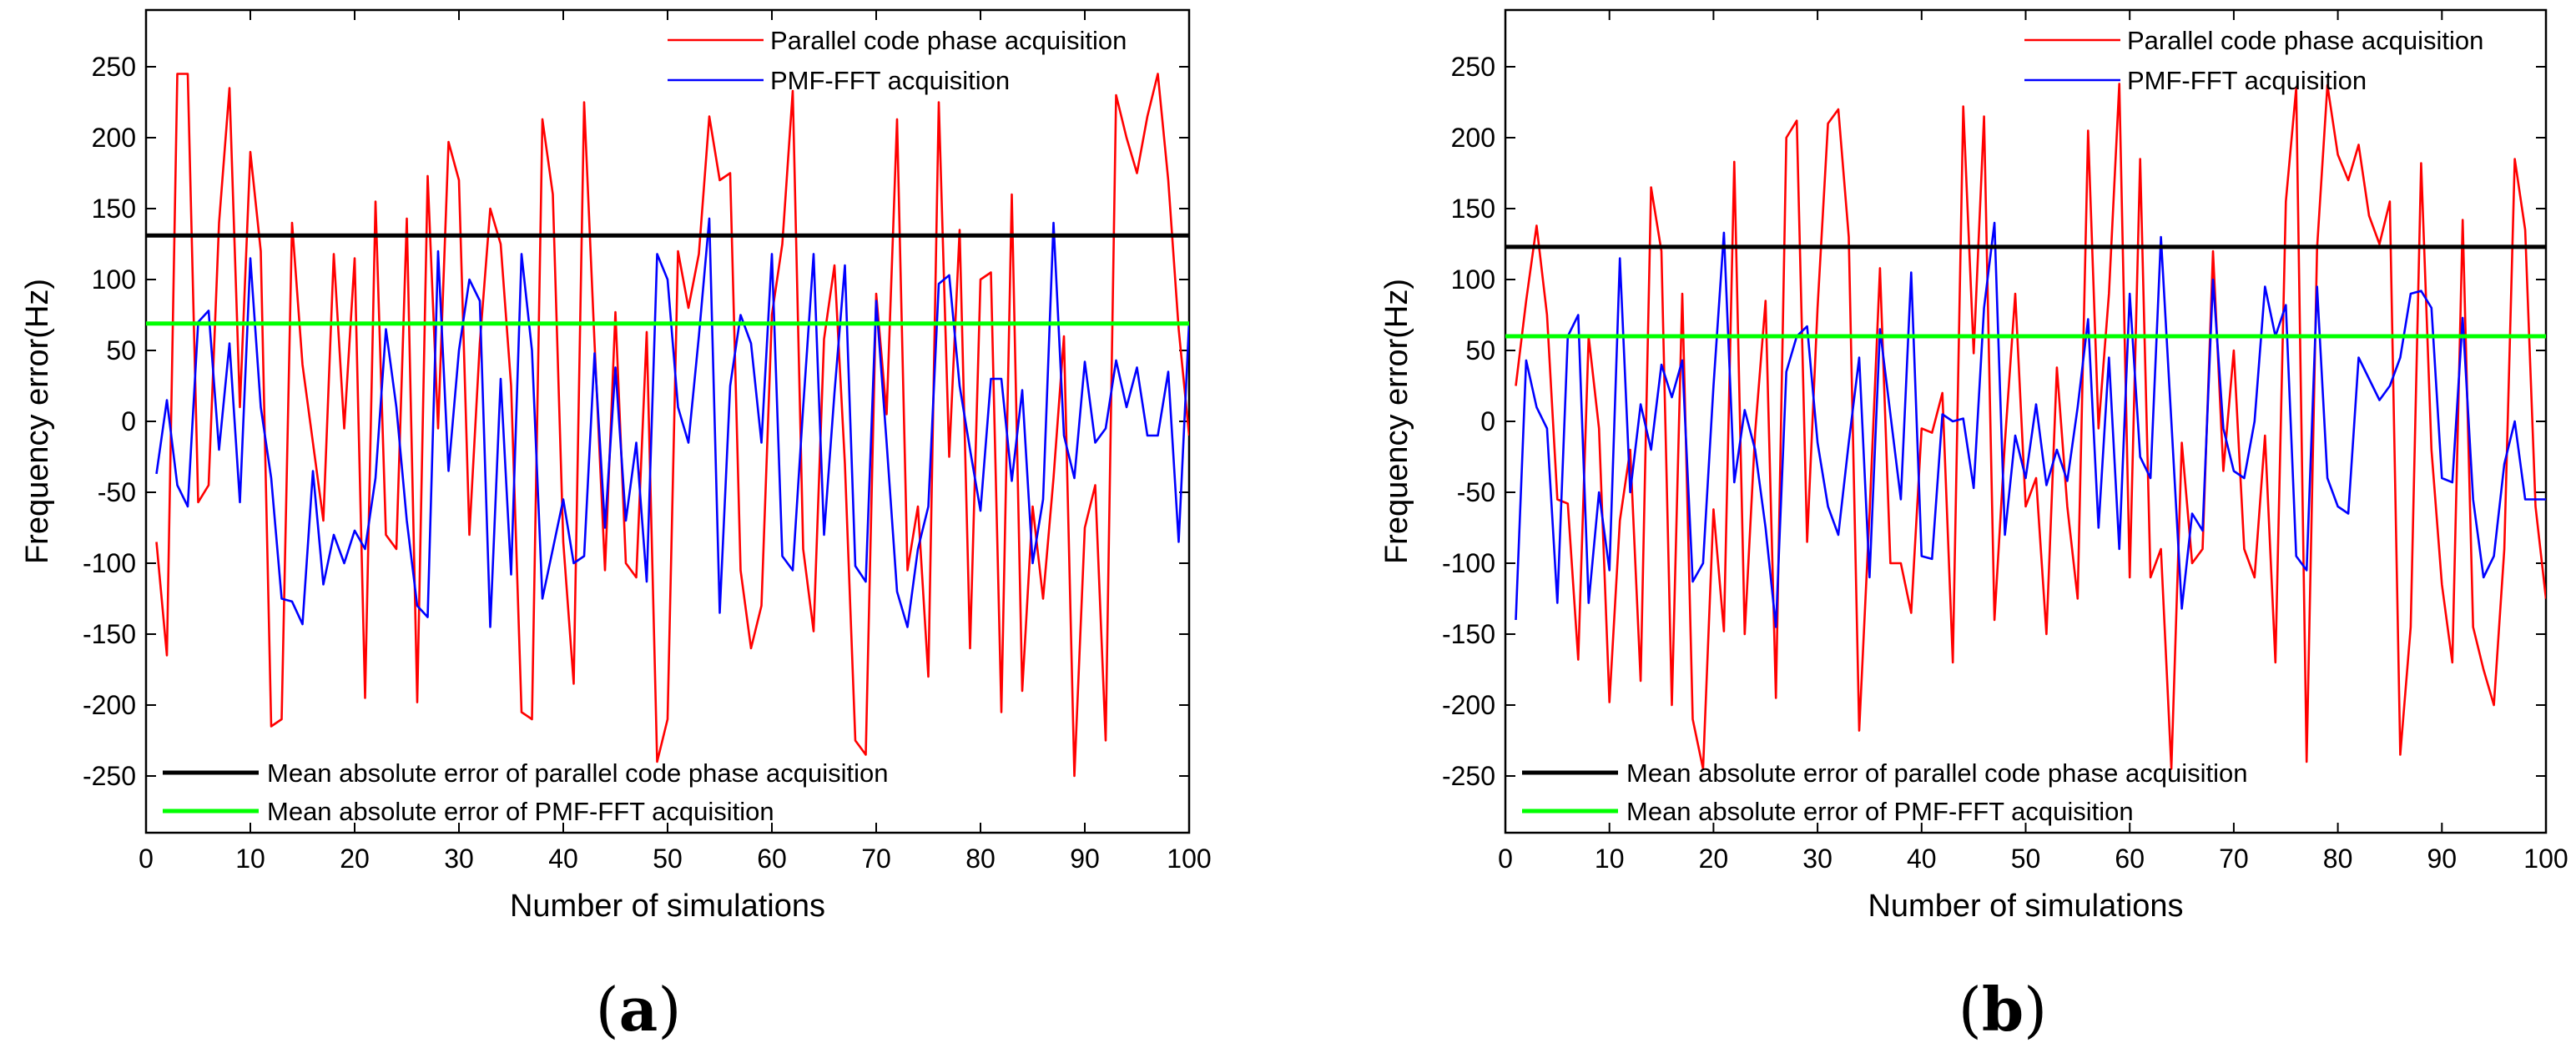 The width and height of the screenshot is (2576, 1053). I want to click on panel-label: (a), so click(639, 1009).